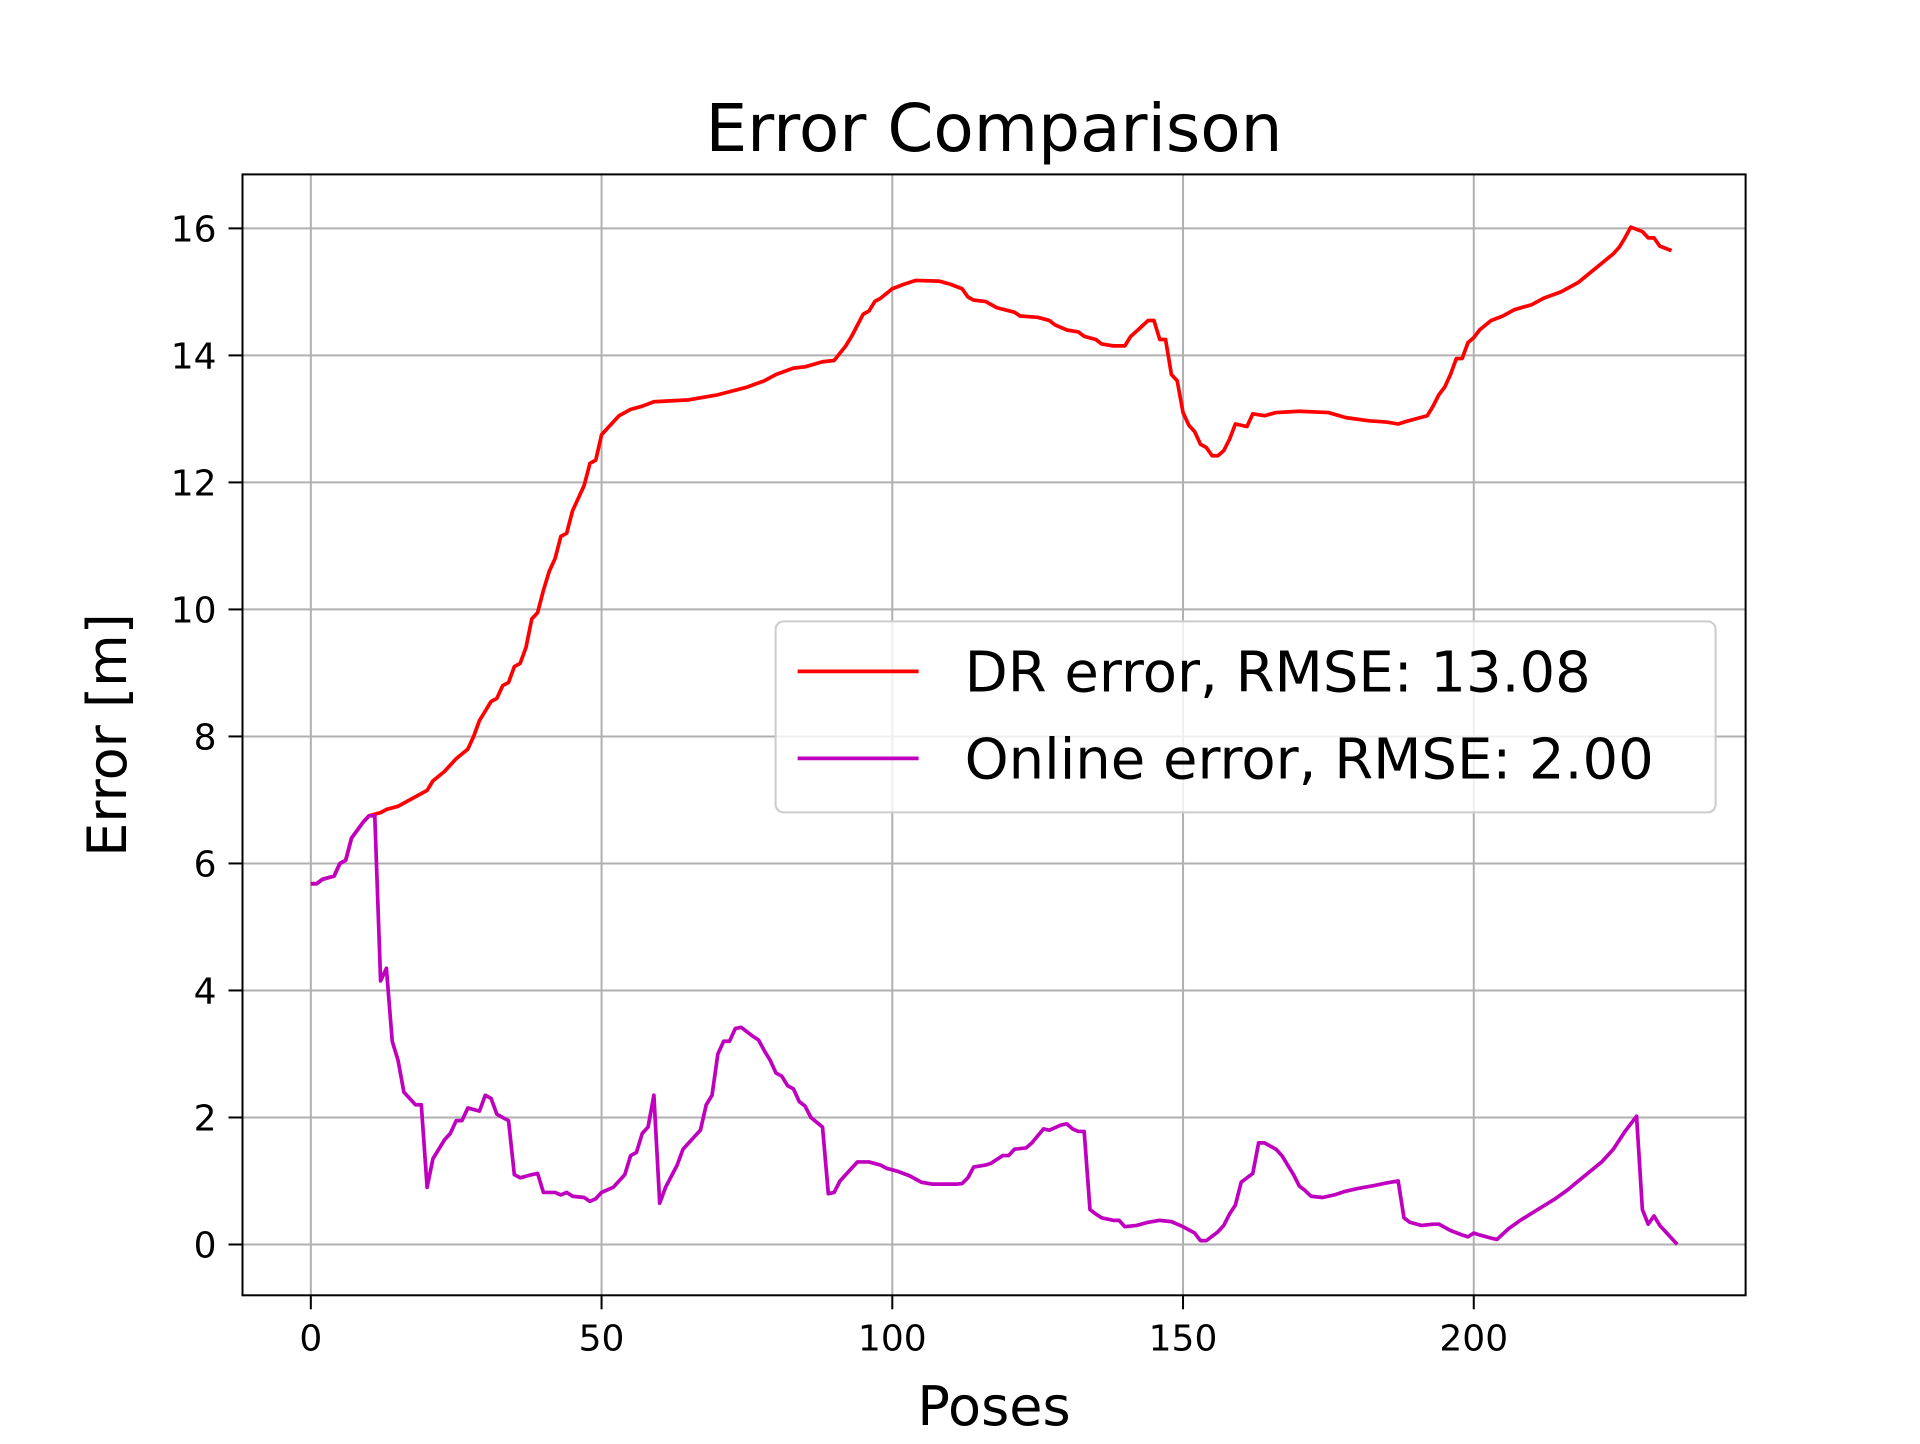 This screenshot has height=1444, width=1920. I want to click on y-tick-label: 16, so click(194, 229).